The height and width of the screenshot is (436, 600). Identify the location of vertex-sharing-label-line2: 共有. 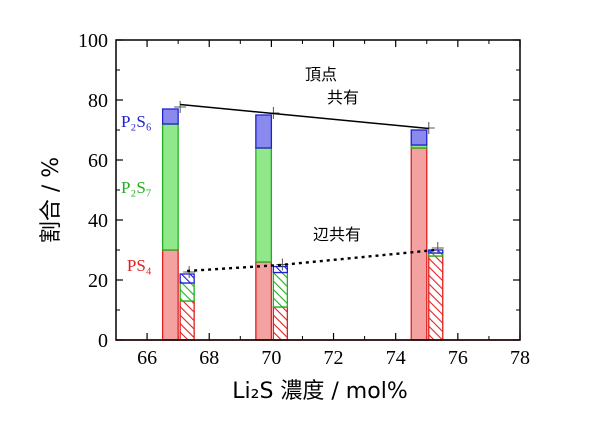
(343, 97).